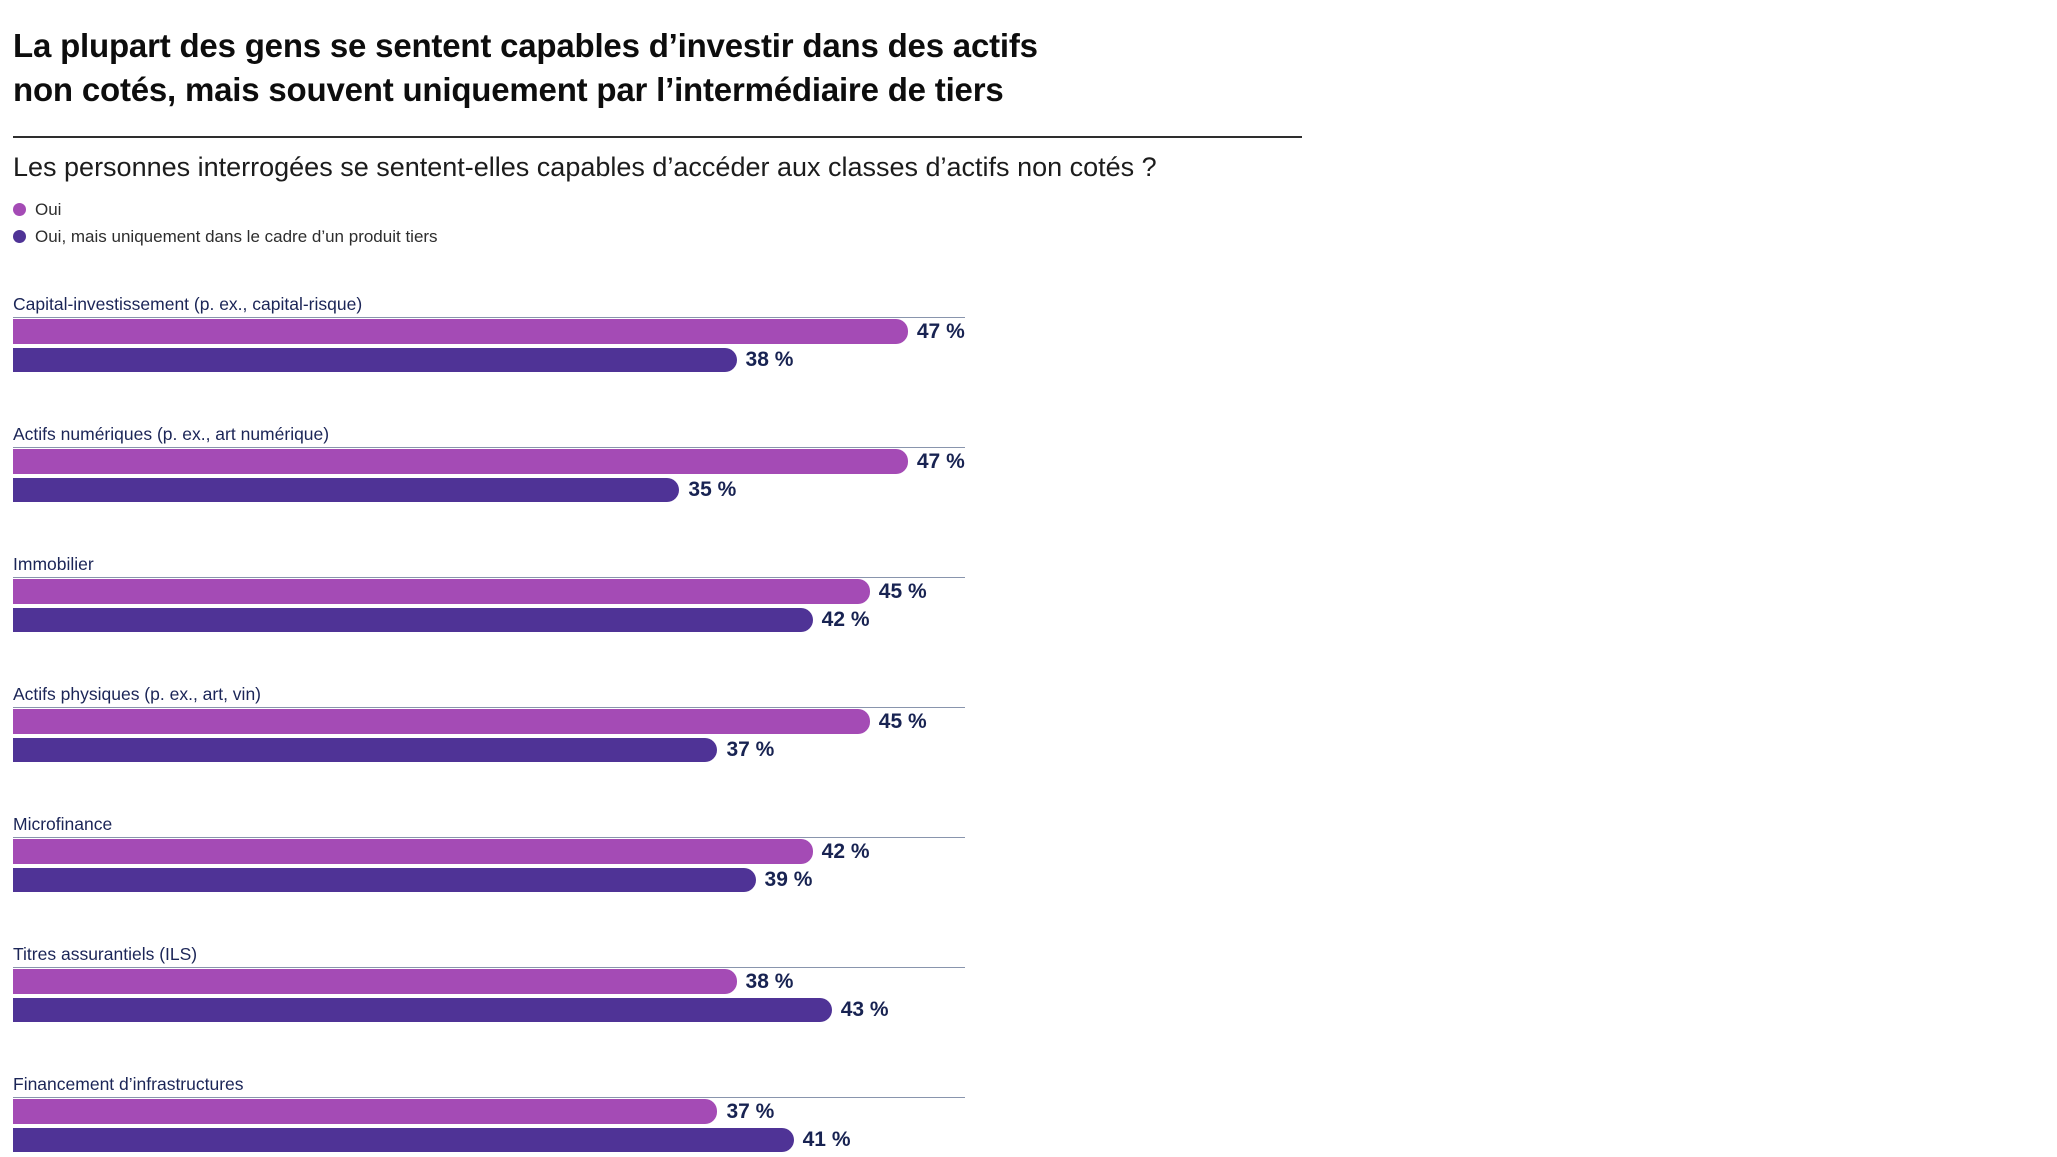 The image size is (2057, 1157). What do you see at coordinates (53, 564) in the screenshot?
I see `category-label: Immobilier` at bounding box center [53, 564].